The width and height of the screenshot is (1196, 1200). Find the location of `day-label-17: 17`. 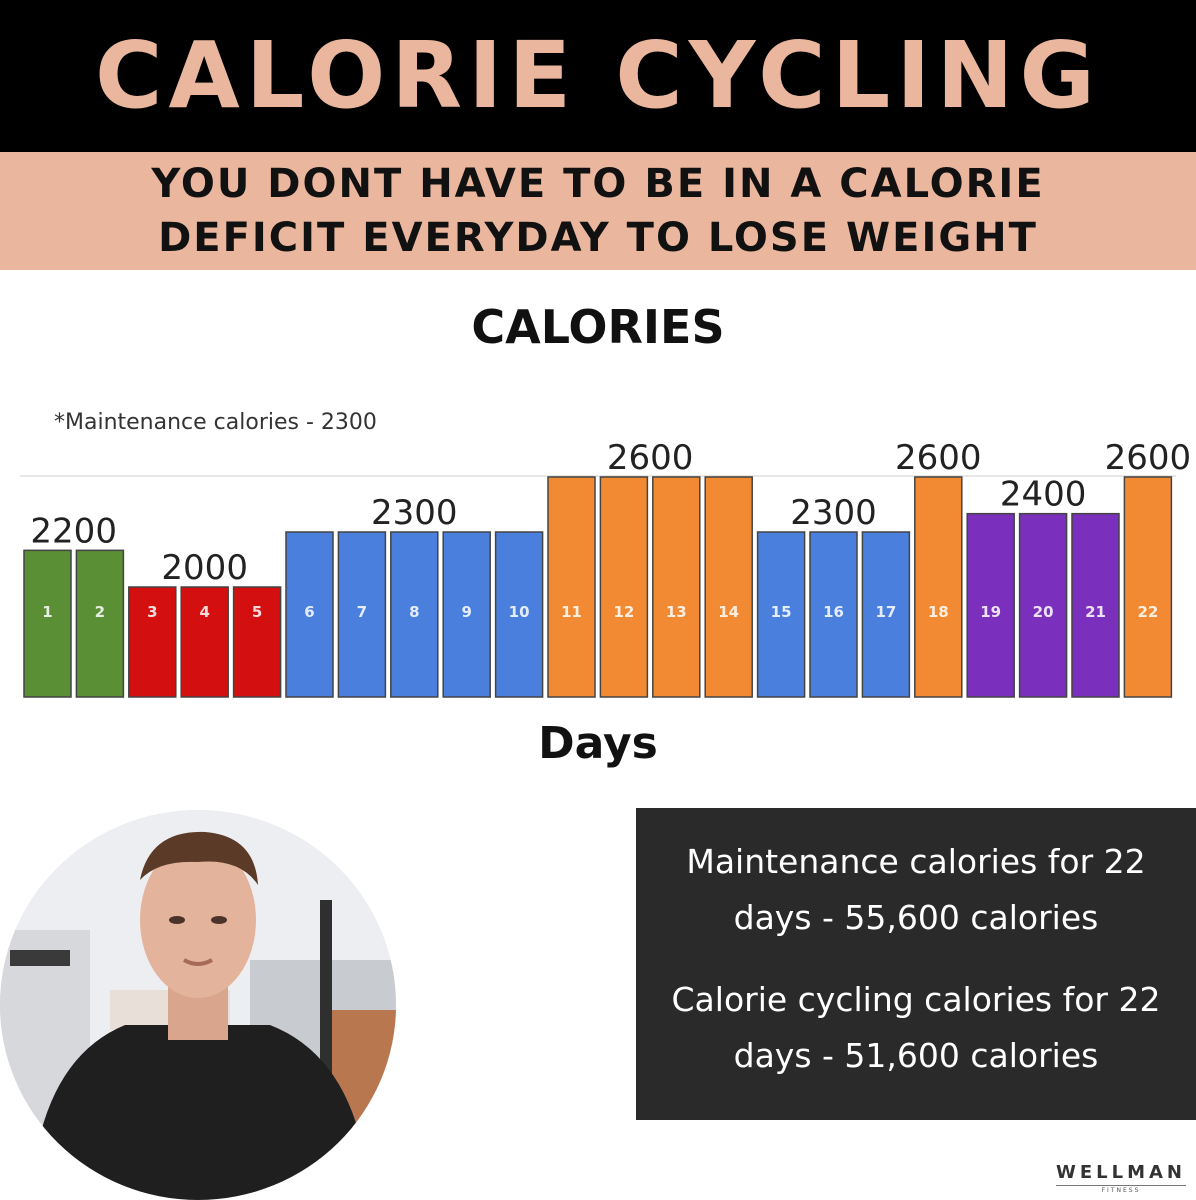

day-label-17: 17 is located at coordinates (885, 612).